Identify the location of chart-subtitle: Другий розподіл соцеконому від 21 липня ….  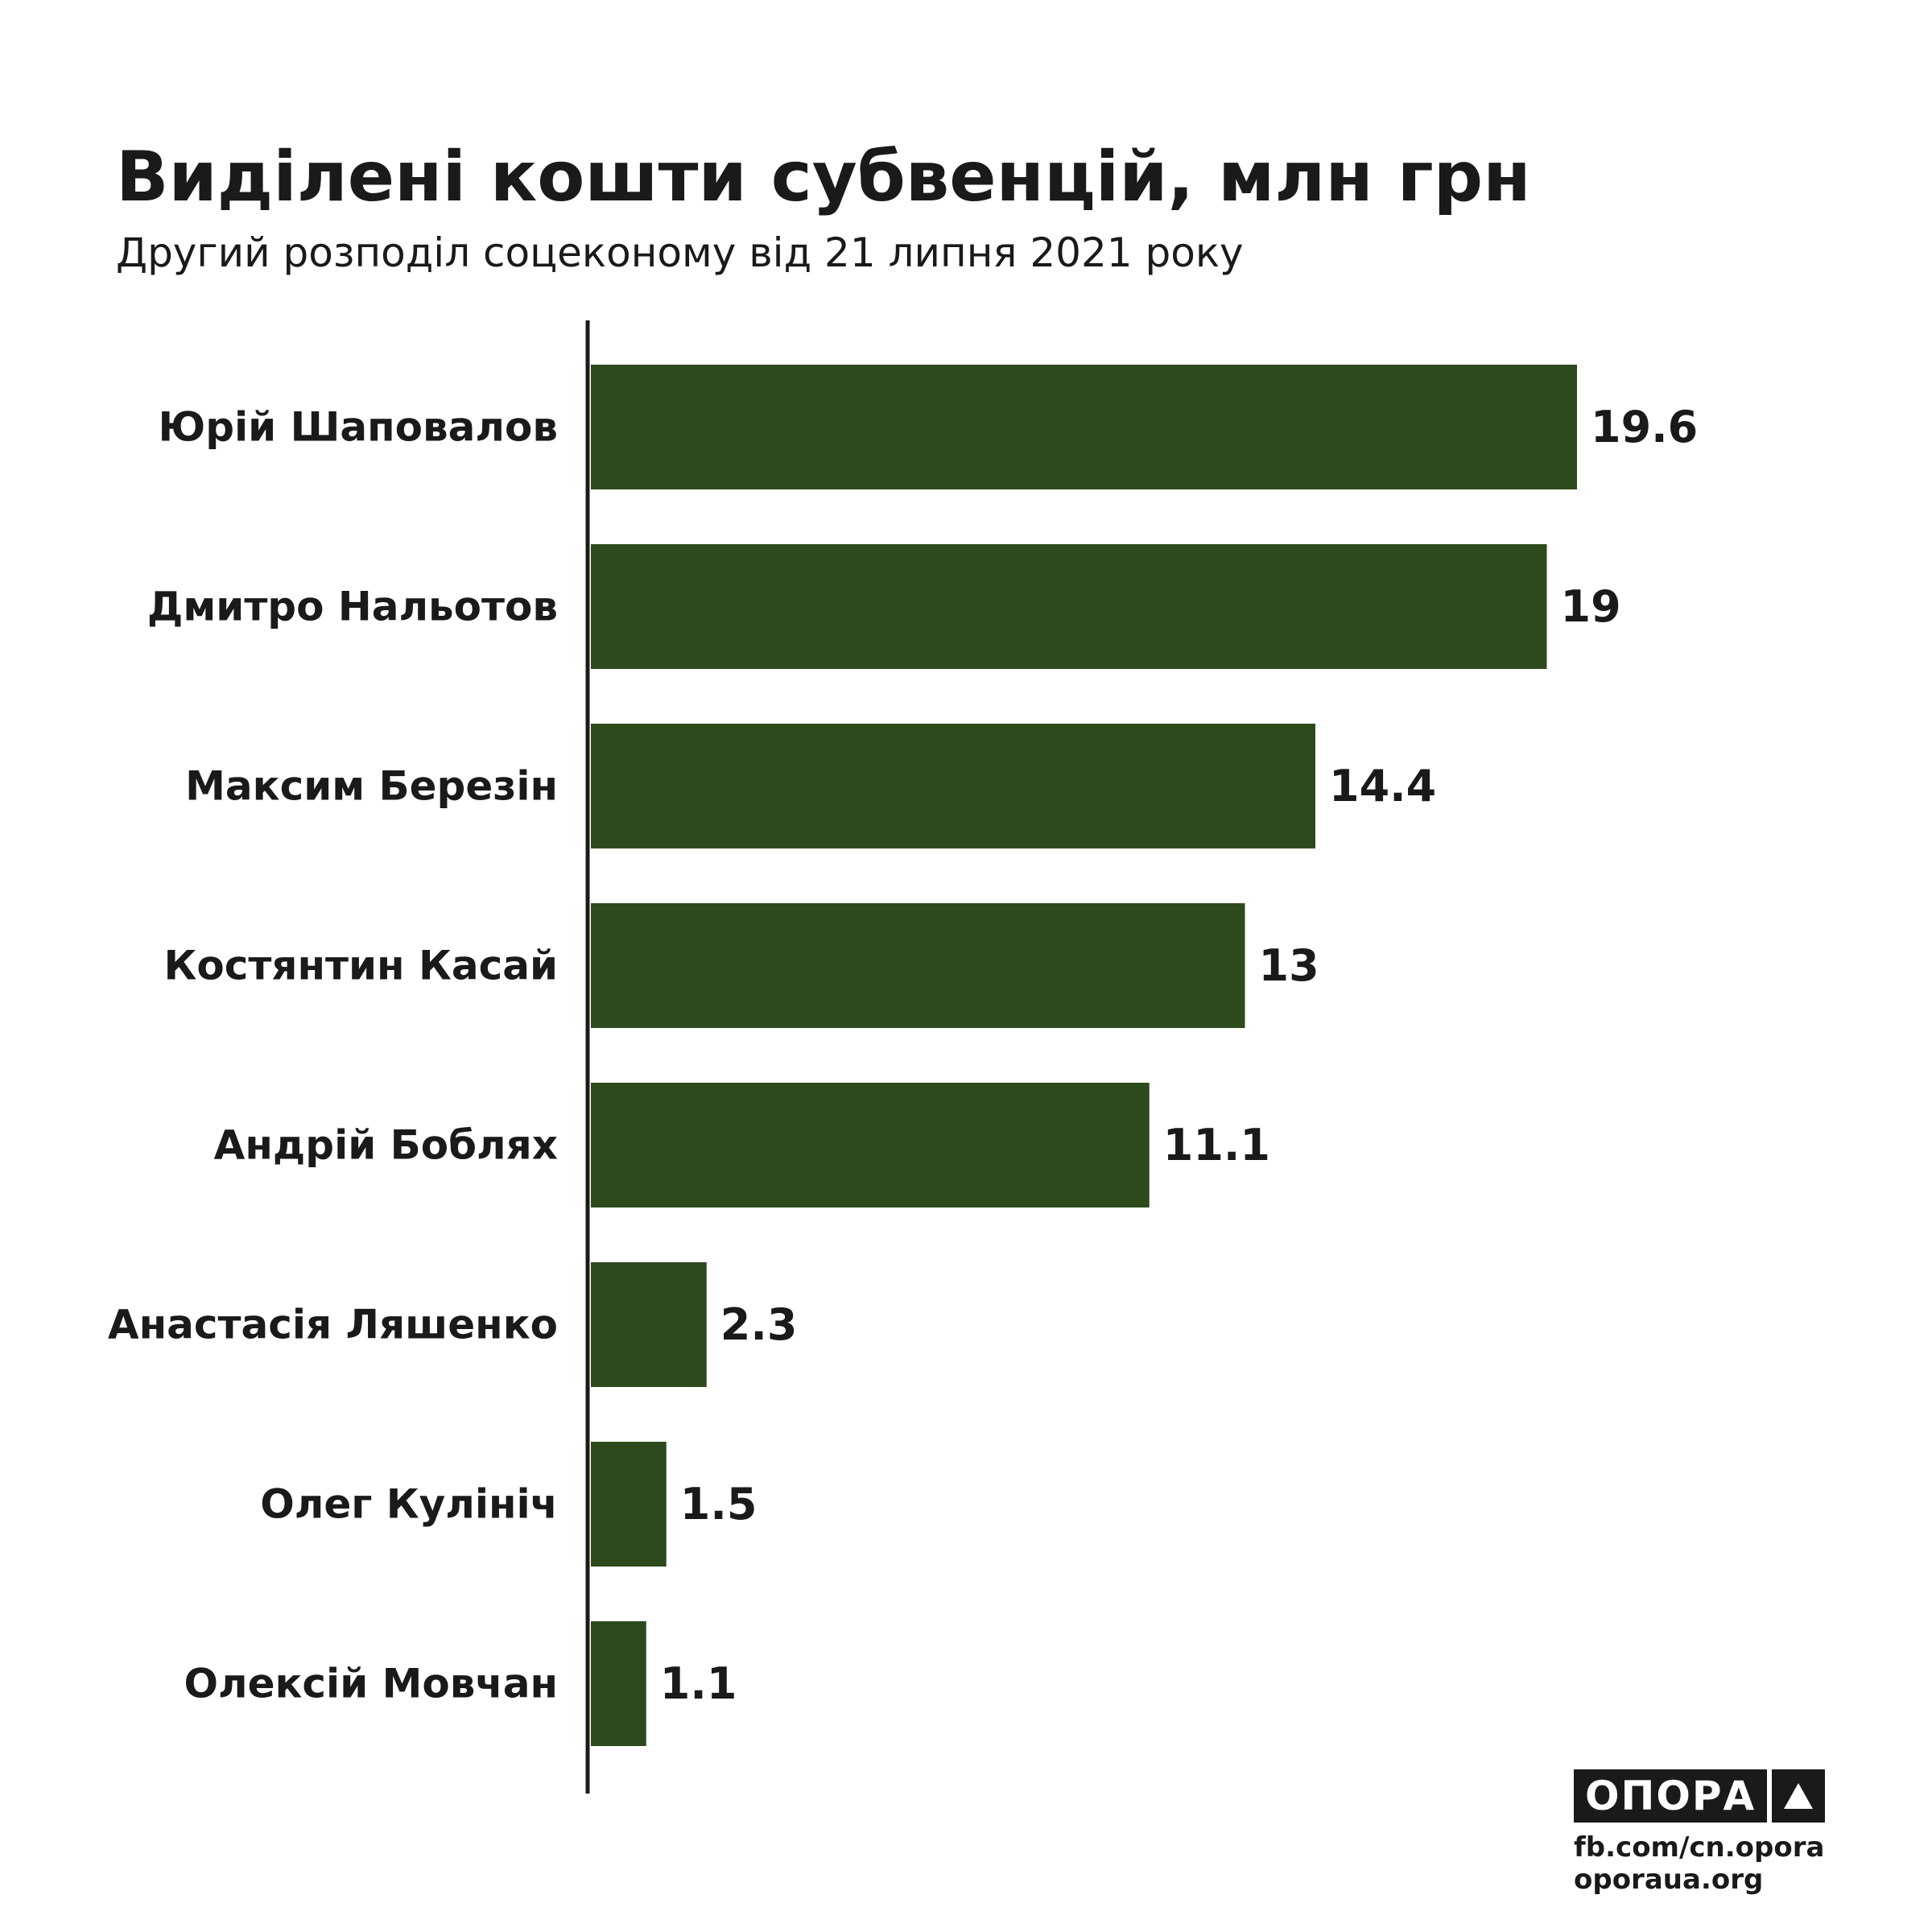
(680, 252).